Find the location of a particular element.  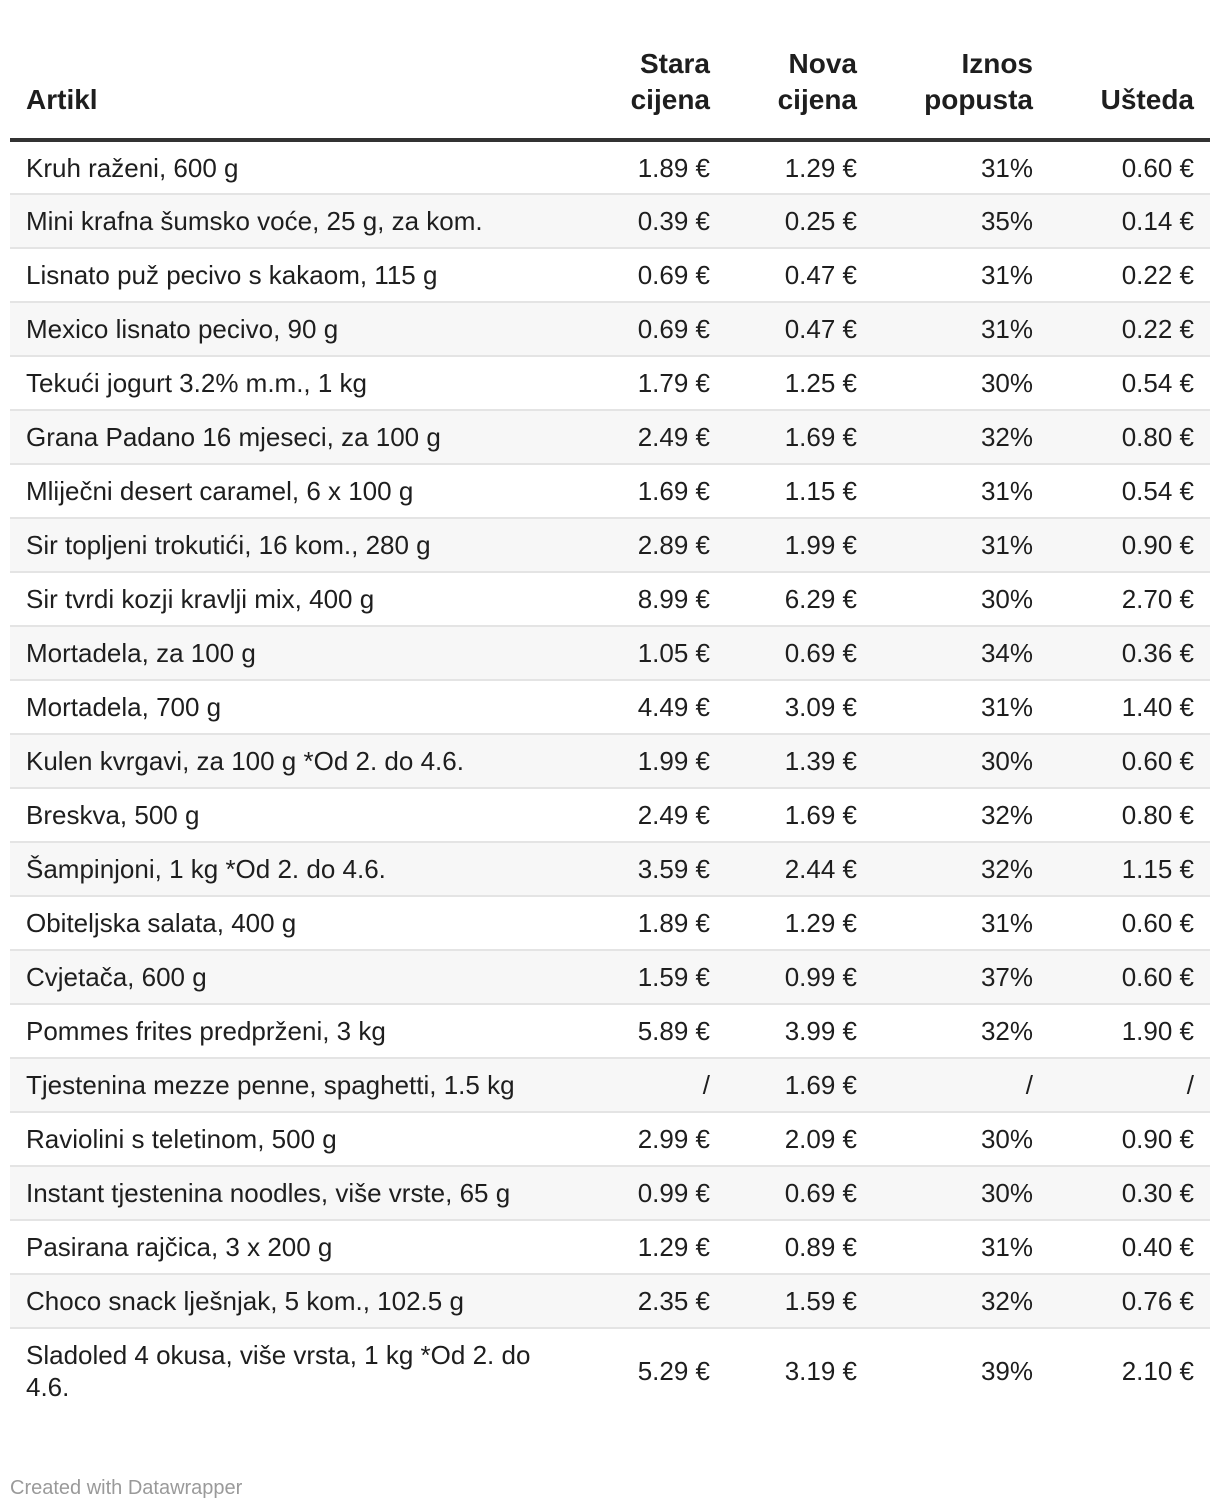

cell-usteda: 1.40 € is located at coordinates (1129, 707).